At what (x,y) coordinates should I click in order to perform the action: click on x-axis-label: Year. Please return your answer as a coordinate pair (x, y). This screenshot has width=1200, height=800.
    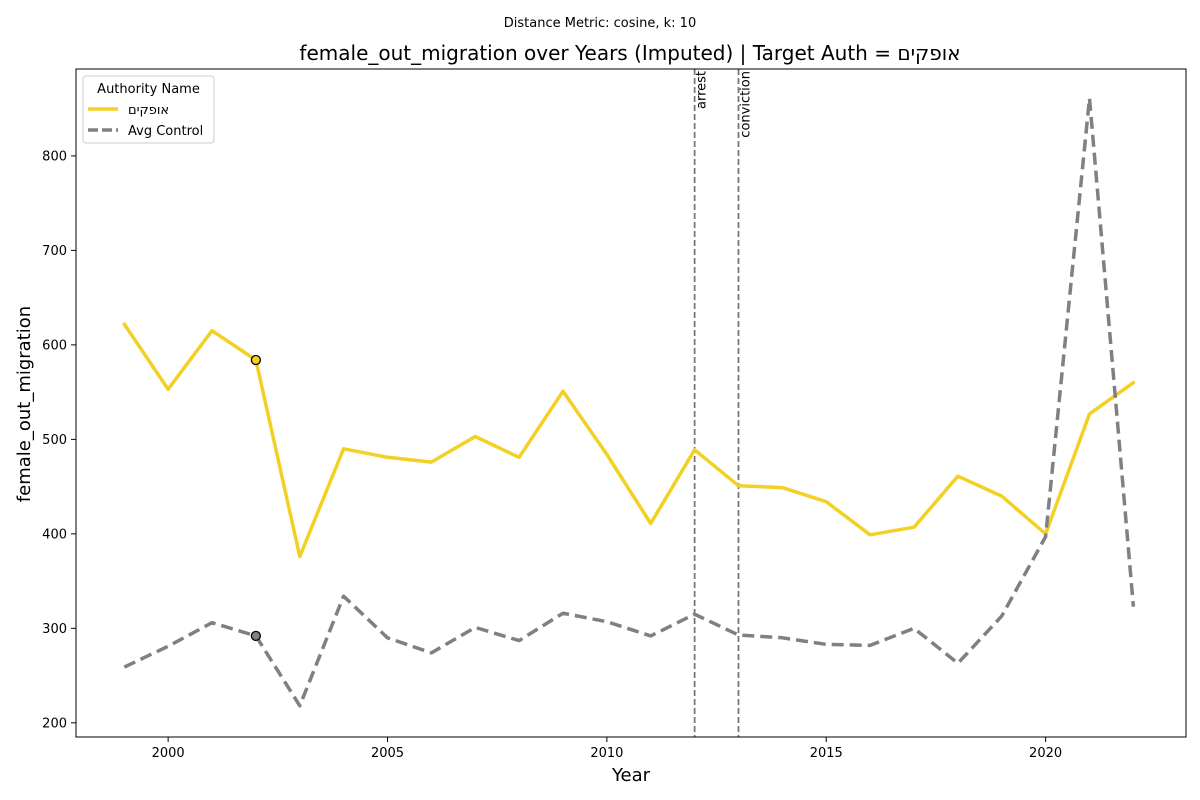
    Looking at the image, I should click on (631, 775).